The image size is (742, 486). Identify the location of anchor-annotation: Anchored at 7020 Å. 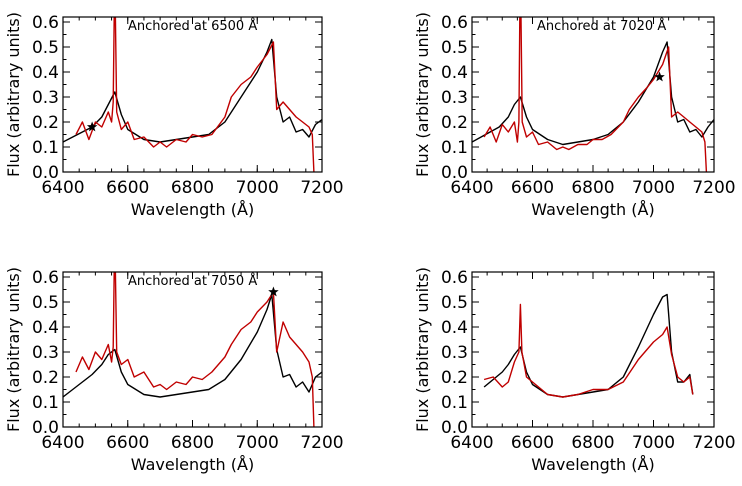
(601, 26).